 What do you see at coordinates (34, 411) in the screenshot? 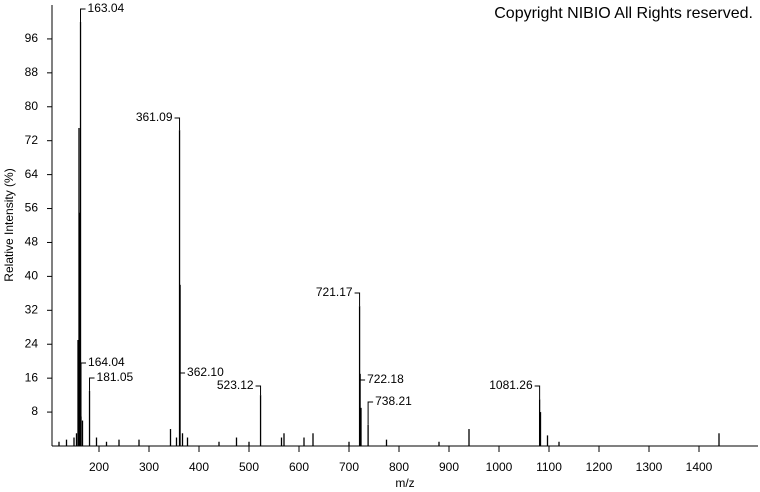
I see `y-tick-label: 8` at bounding box center [34, 411].